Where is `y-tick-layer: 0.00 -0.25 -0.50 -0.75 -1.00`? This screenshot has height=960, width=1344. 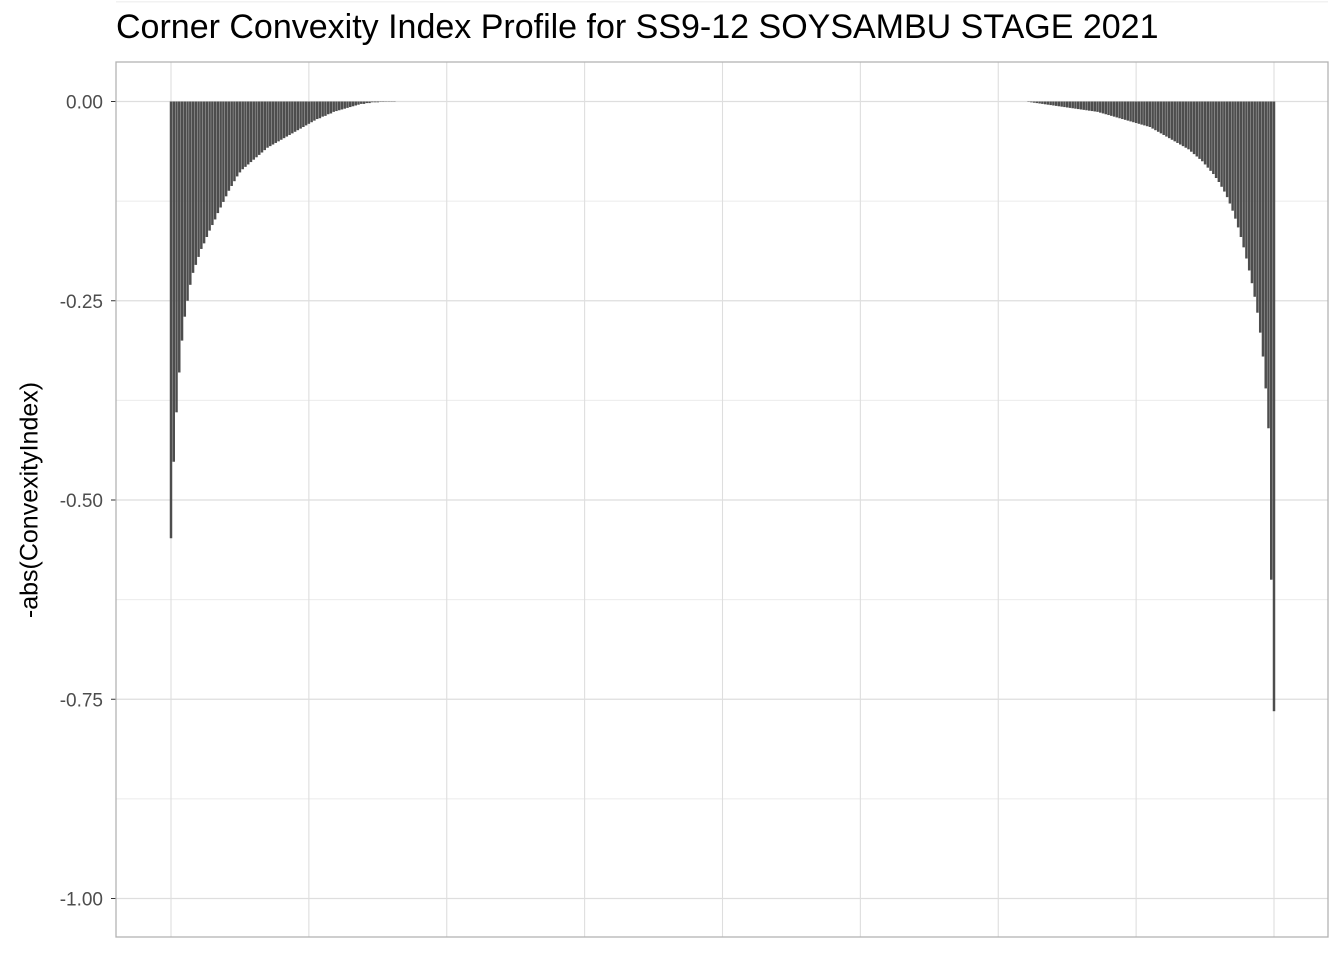
y-tick-layer: 0.00 -0.25 -0.50 -0.75 -1.00 is located at coordinates (88, 502).